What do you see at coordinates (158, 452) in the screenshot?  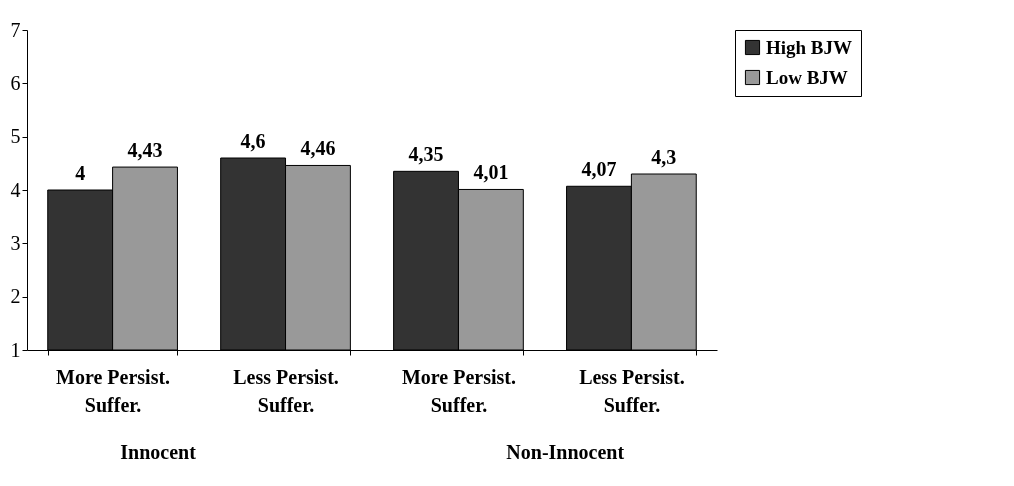 I see `text: Innocent` at bounding box center [158, 452].